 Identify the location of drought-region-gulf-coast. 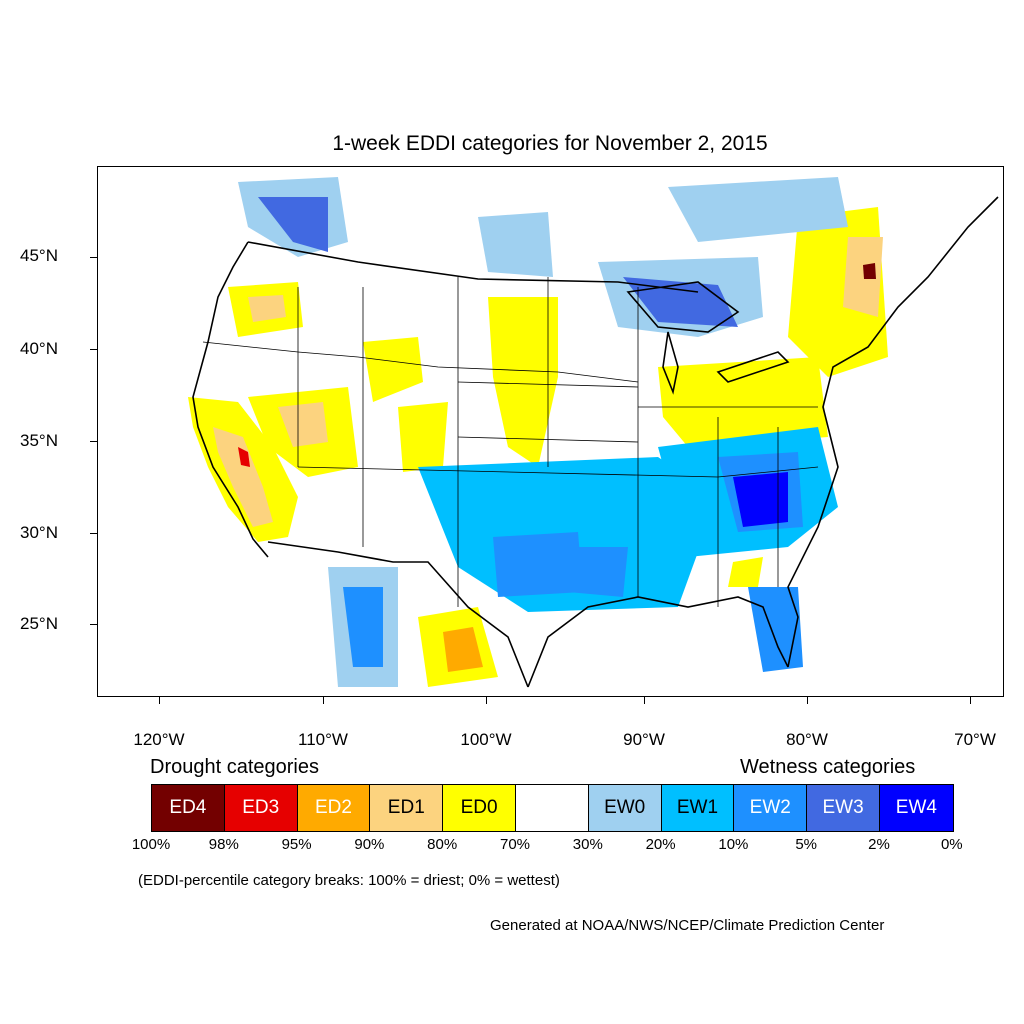
(745, 572).